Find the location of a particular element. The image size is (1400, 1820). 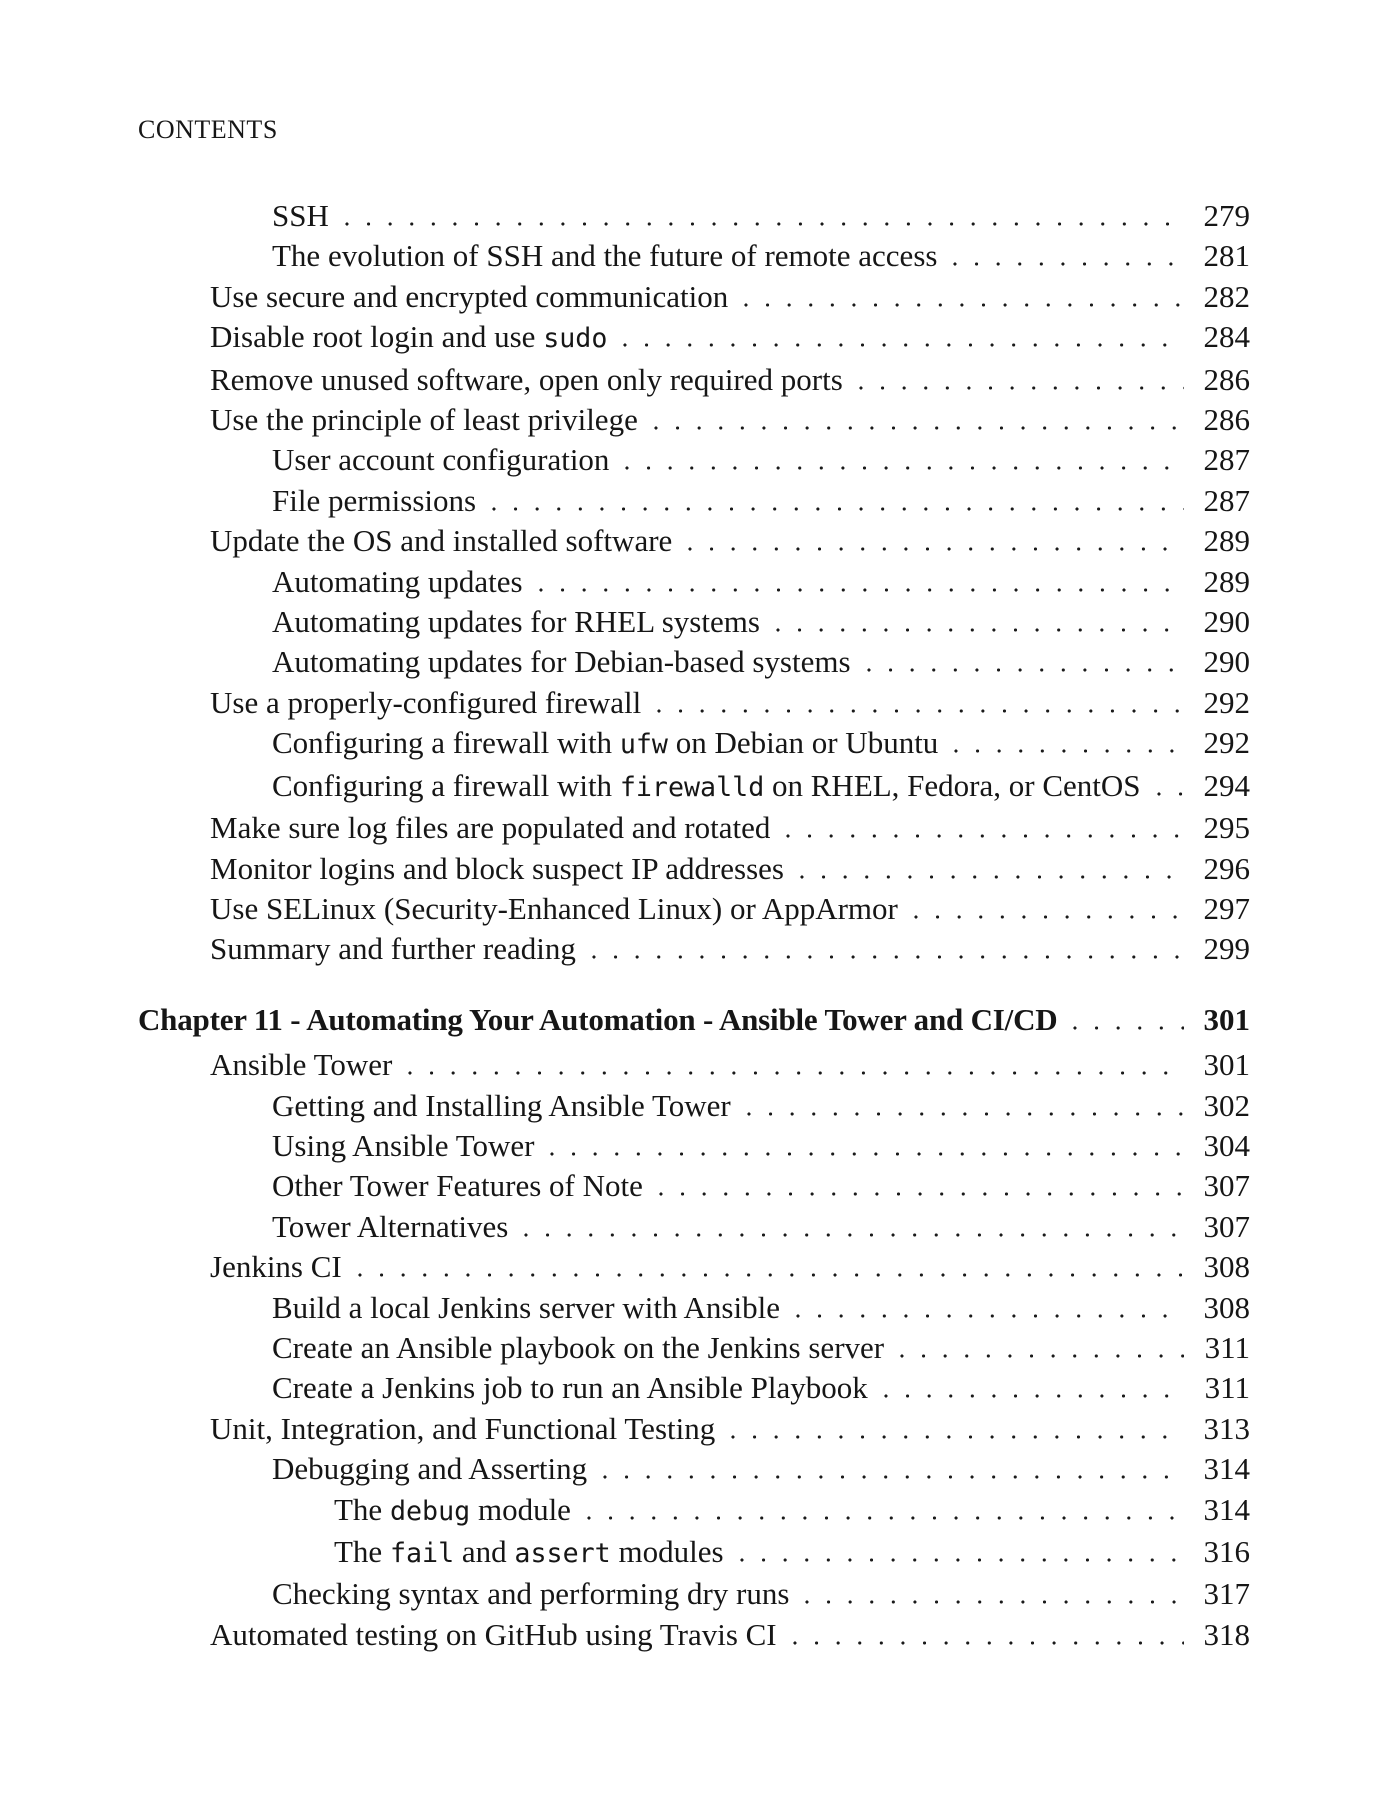

toc-entry-title: Automating updates is located at coordinates (397, 581).